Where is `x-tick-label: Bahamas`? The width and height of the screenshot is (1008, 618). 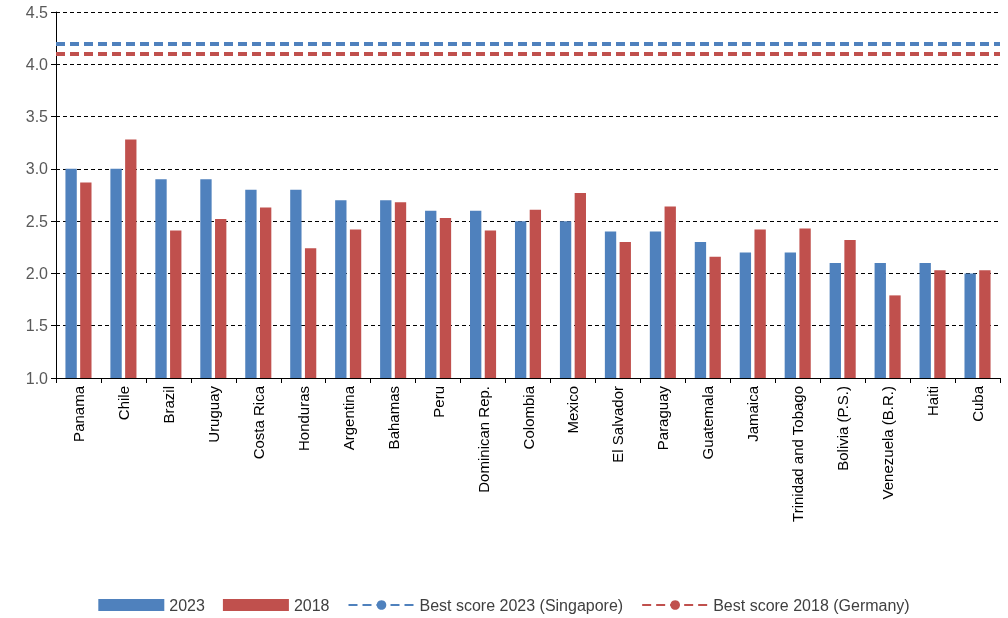
x-tick-label: Bahamas is located at coordinates (393, 418).